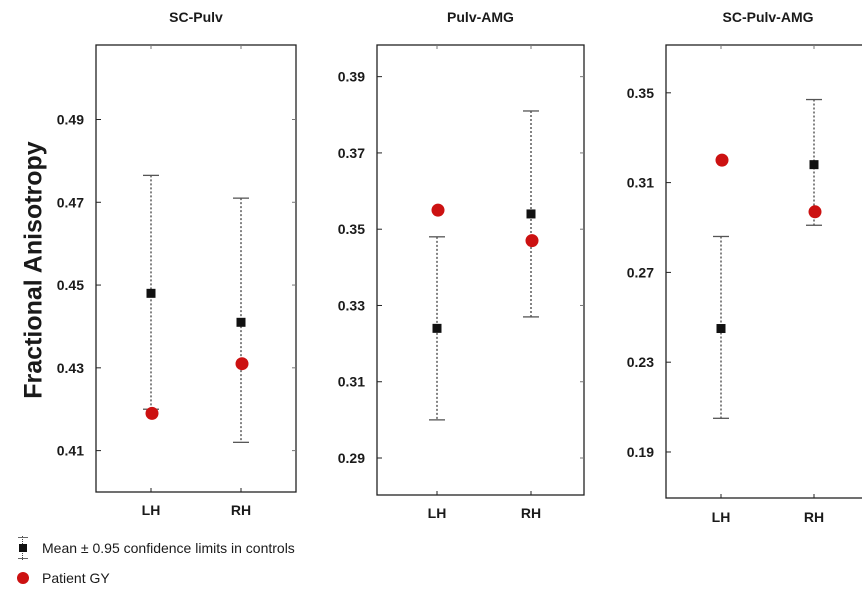  What do you see at coordinates (351, 458) in the screenshot?
I see `y-tick-label: 0.29` at bounding box center [351, 458].